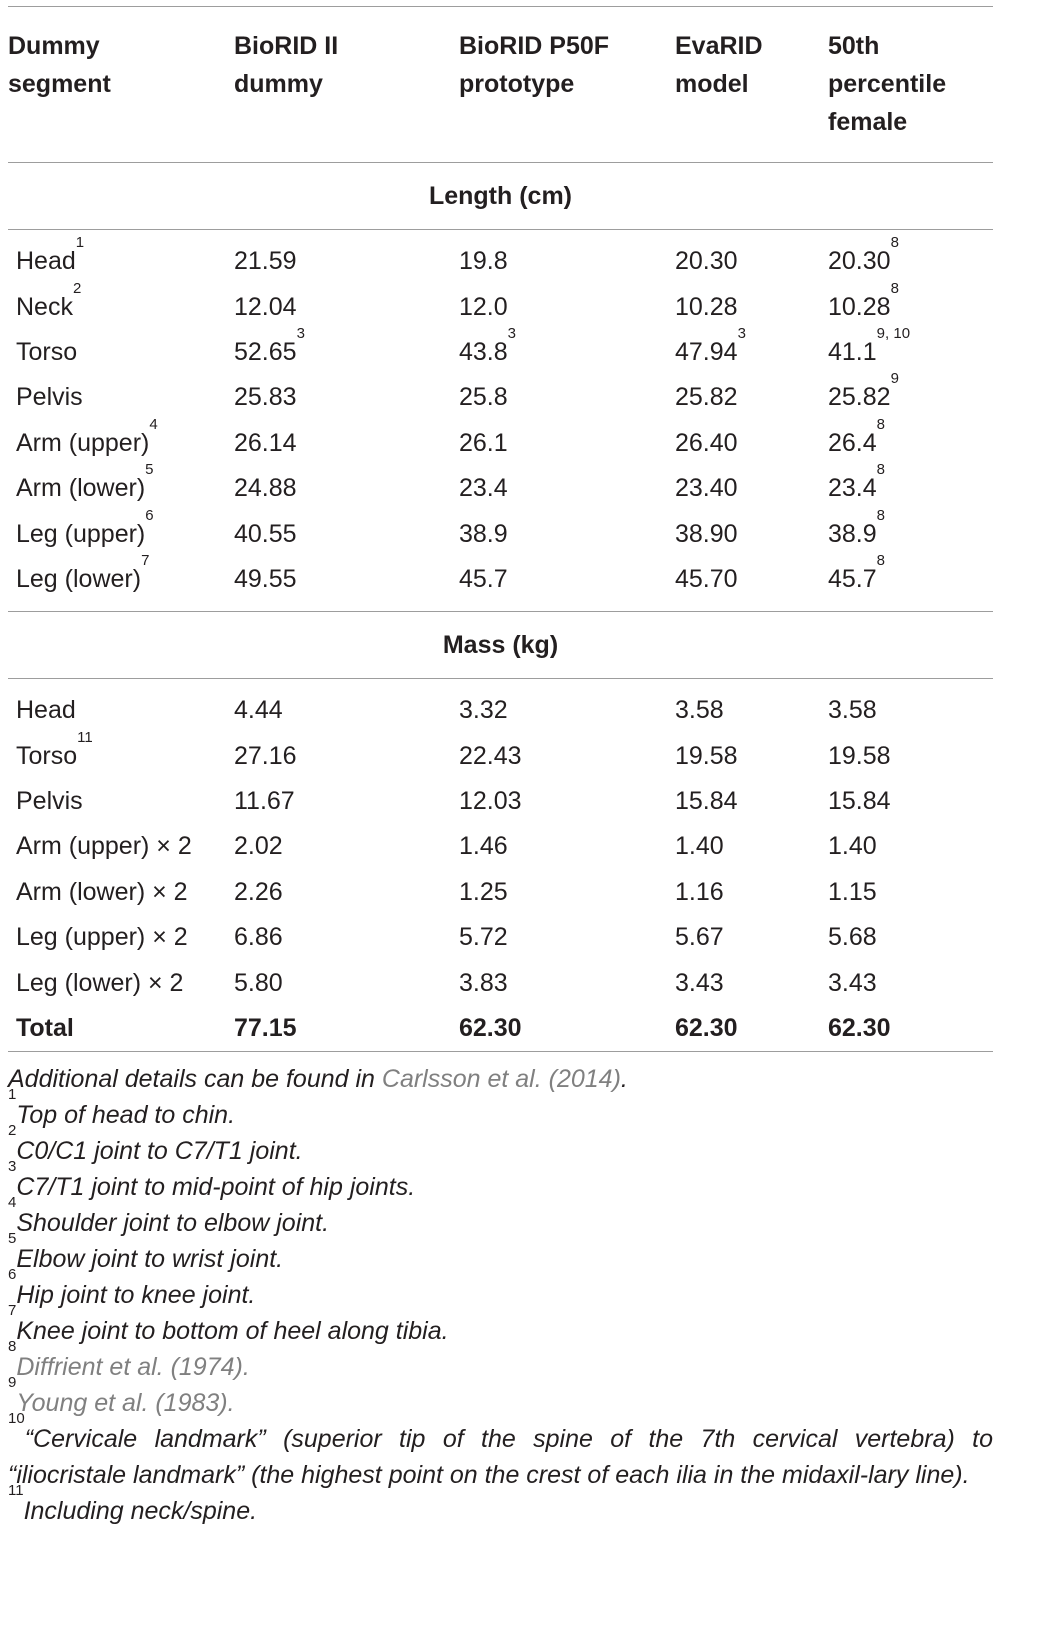 The image size is (1042, 1637). I want to click on table-cell: 47.943, so click(710, 345).